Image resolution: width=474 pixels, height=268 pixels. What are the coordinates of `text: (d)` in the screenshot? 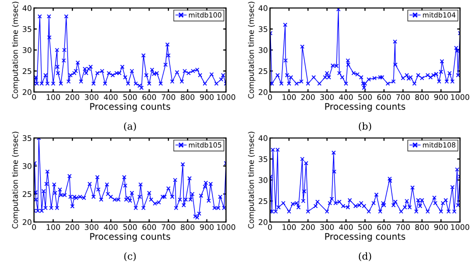 It's located at (365, 257).